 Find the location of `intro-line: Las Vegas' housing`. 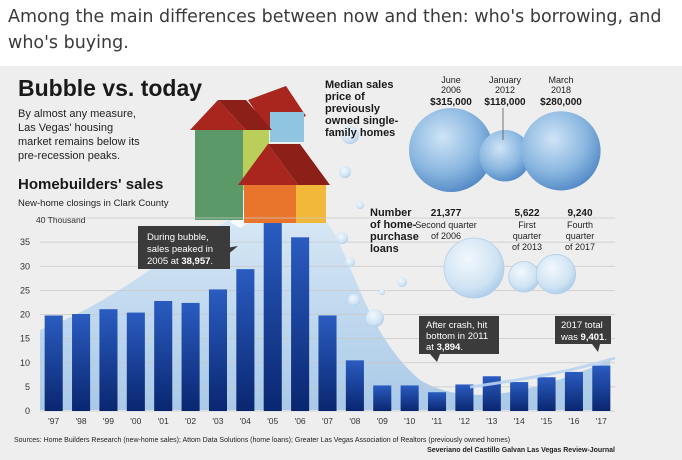

intro-line: Las Vegas' housing is located at coordinates (65, 128).